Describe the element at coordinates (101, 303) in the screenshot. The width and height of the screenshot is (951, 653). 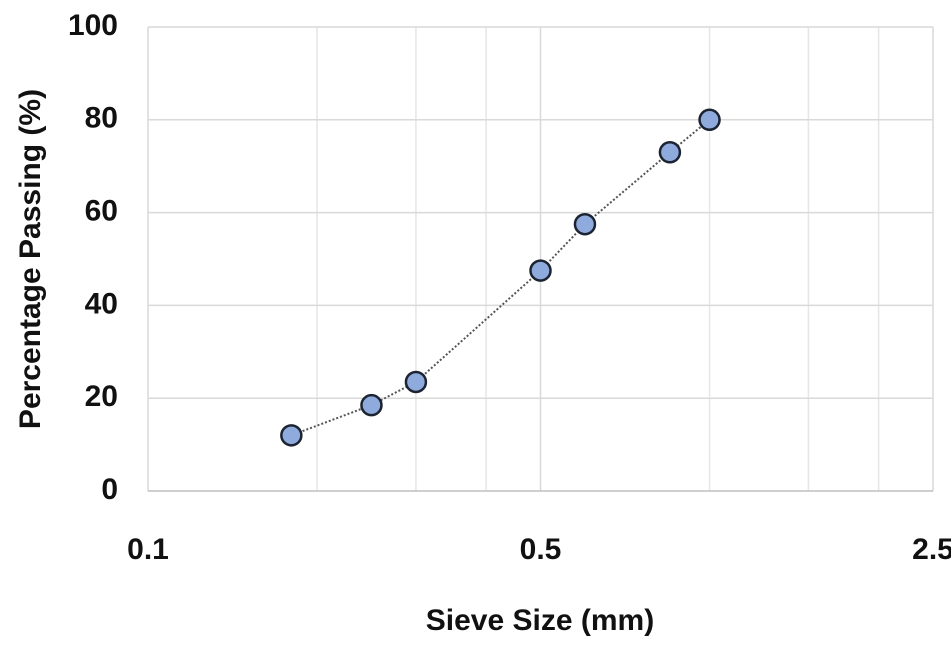
I see `y-tick-label: 40` at that location.